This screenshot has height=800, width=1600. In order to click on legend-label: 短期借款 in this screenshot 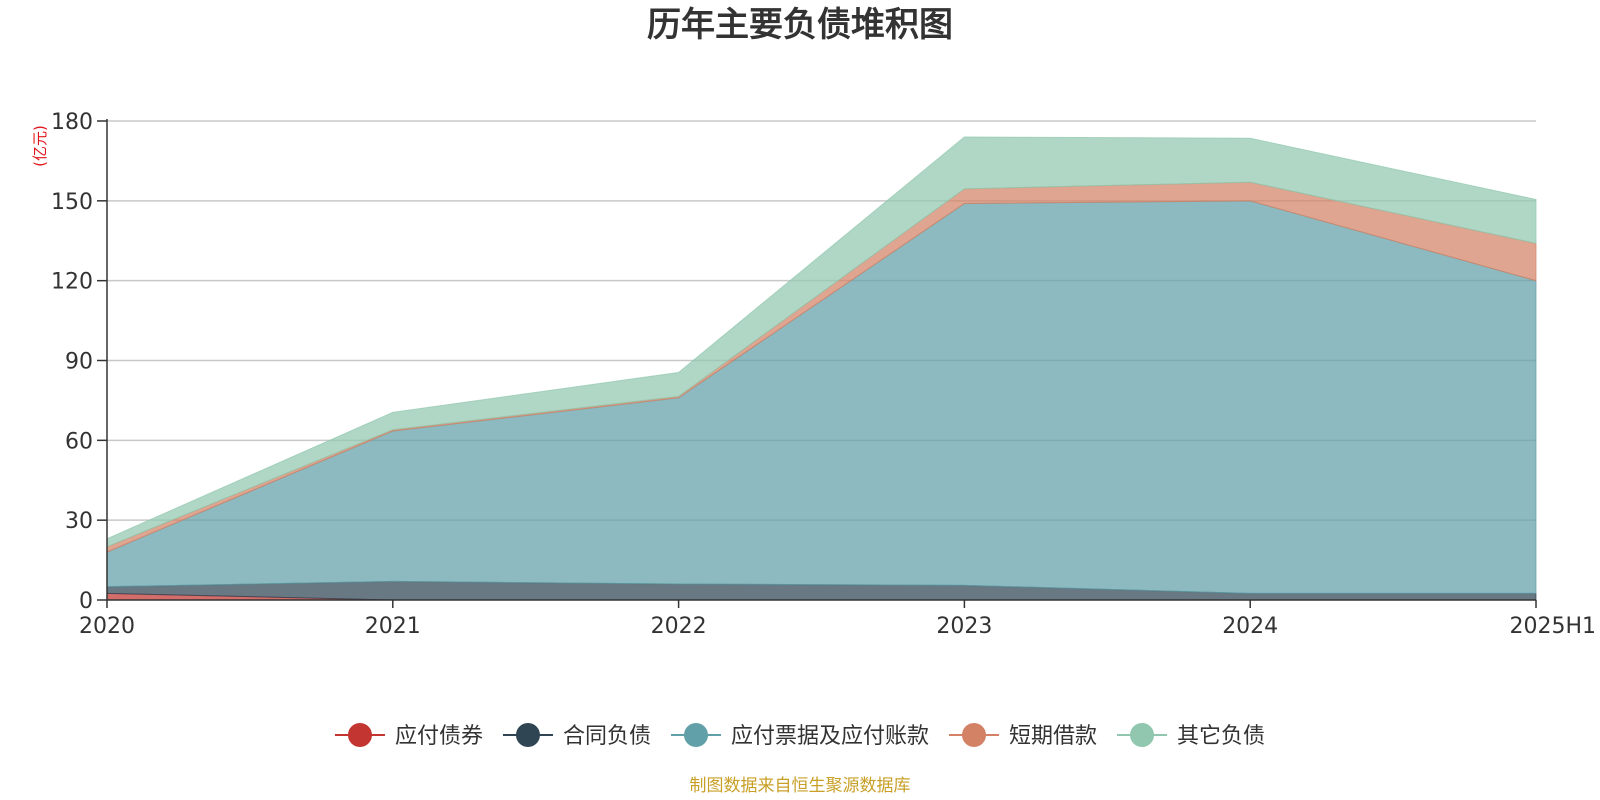, I will do `click(1053, 736)`.